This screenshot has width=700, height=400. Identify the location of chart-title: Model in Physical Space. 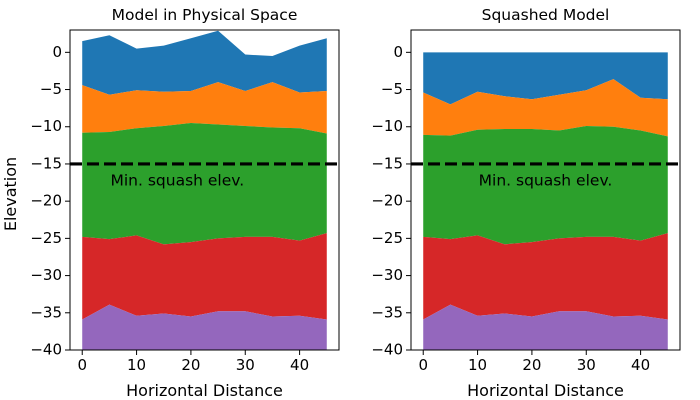
(205, 15).